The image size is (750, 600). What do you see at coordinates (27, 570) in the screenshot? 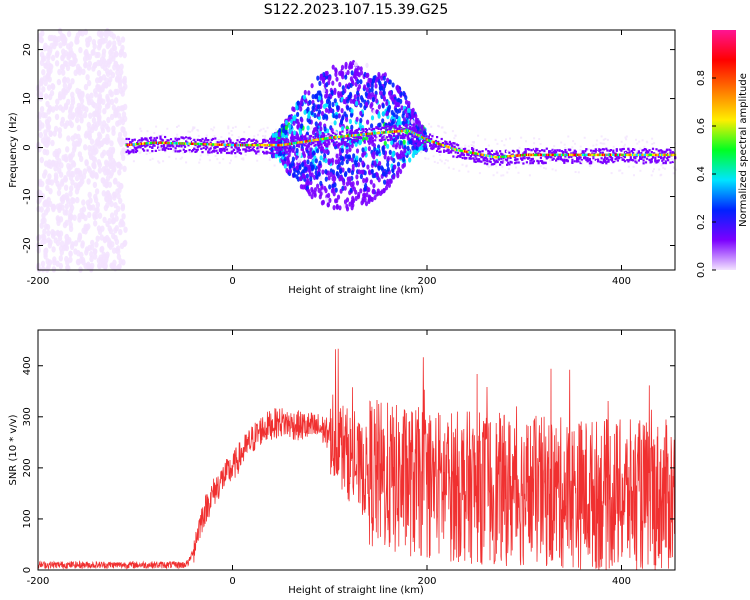
I see `y-tick-label: 0` at bounding box center [27, 570].